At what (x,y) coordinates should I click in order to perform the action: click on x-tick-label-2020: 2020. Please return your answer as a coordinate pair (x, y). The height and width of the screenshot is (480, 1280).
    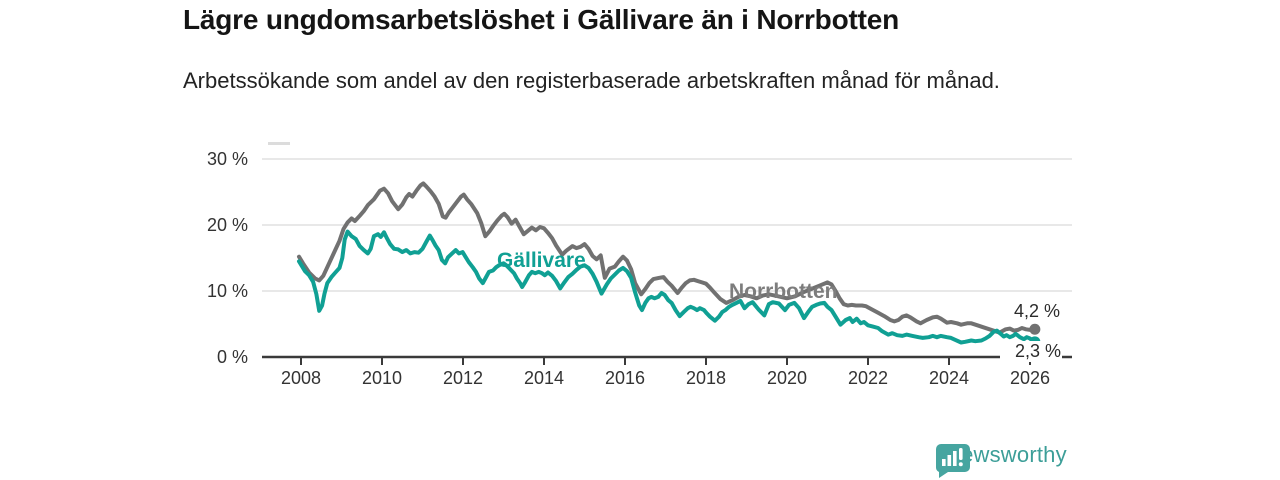
    Looking at the image, I should click on (787, 378).